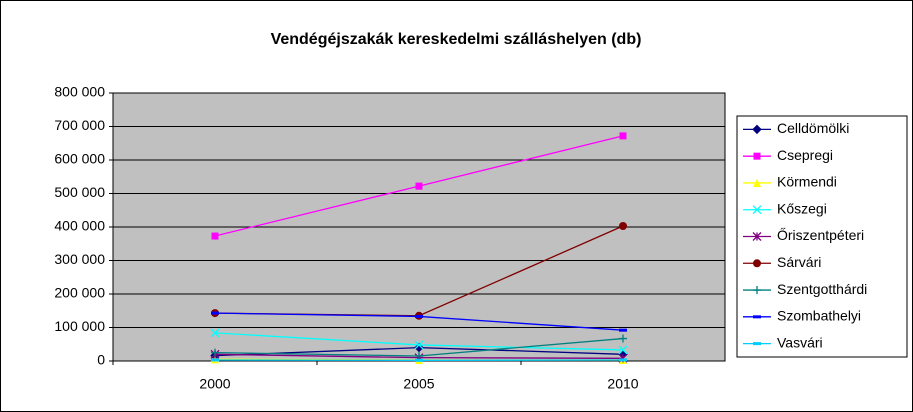 This screenshot has width=913, height=412. Describe the element at coordinates (819, 316) in the screenshot. I see `legend-label: Szombathelyi` at that location.